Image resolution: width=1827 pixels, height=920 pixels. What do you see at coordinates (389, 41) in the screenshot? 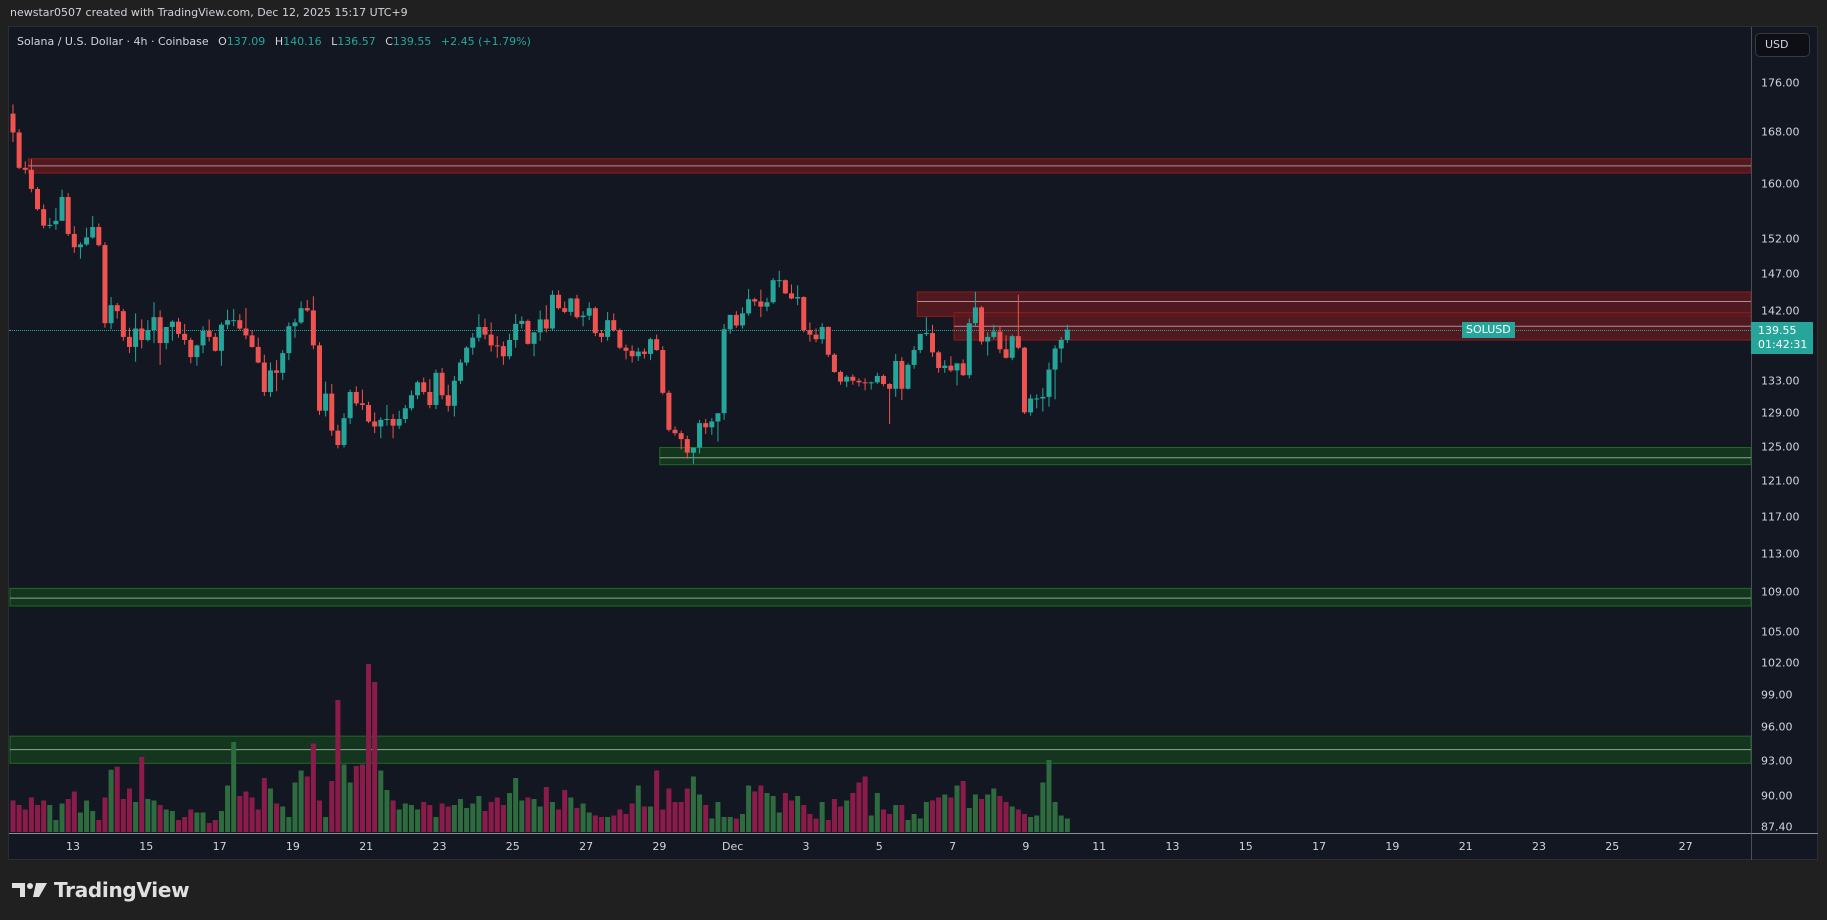
I see `close-label: C` at bounding box center [389, 41].